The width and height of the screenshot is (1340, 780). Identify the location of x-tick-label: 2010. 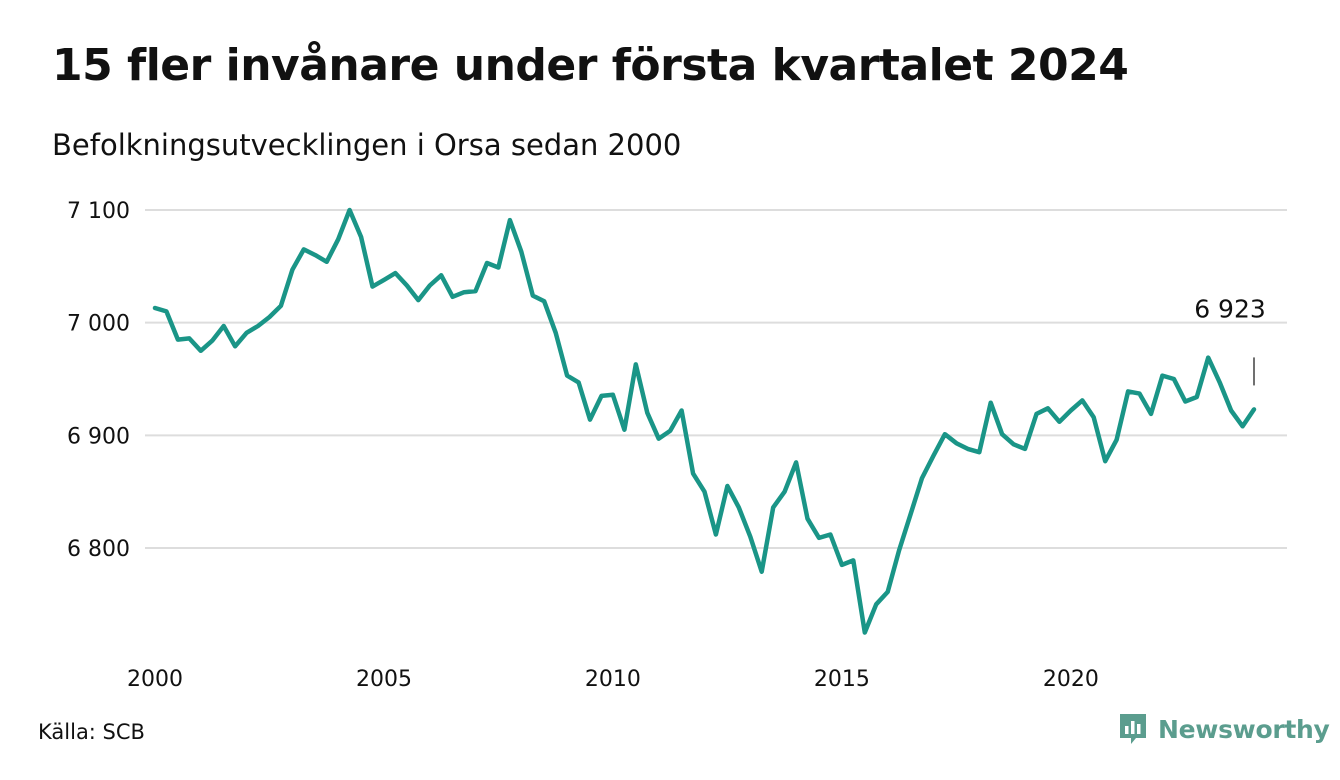
(613, 679).